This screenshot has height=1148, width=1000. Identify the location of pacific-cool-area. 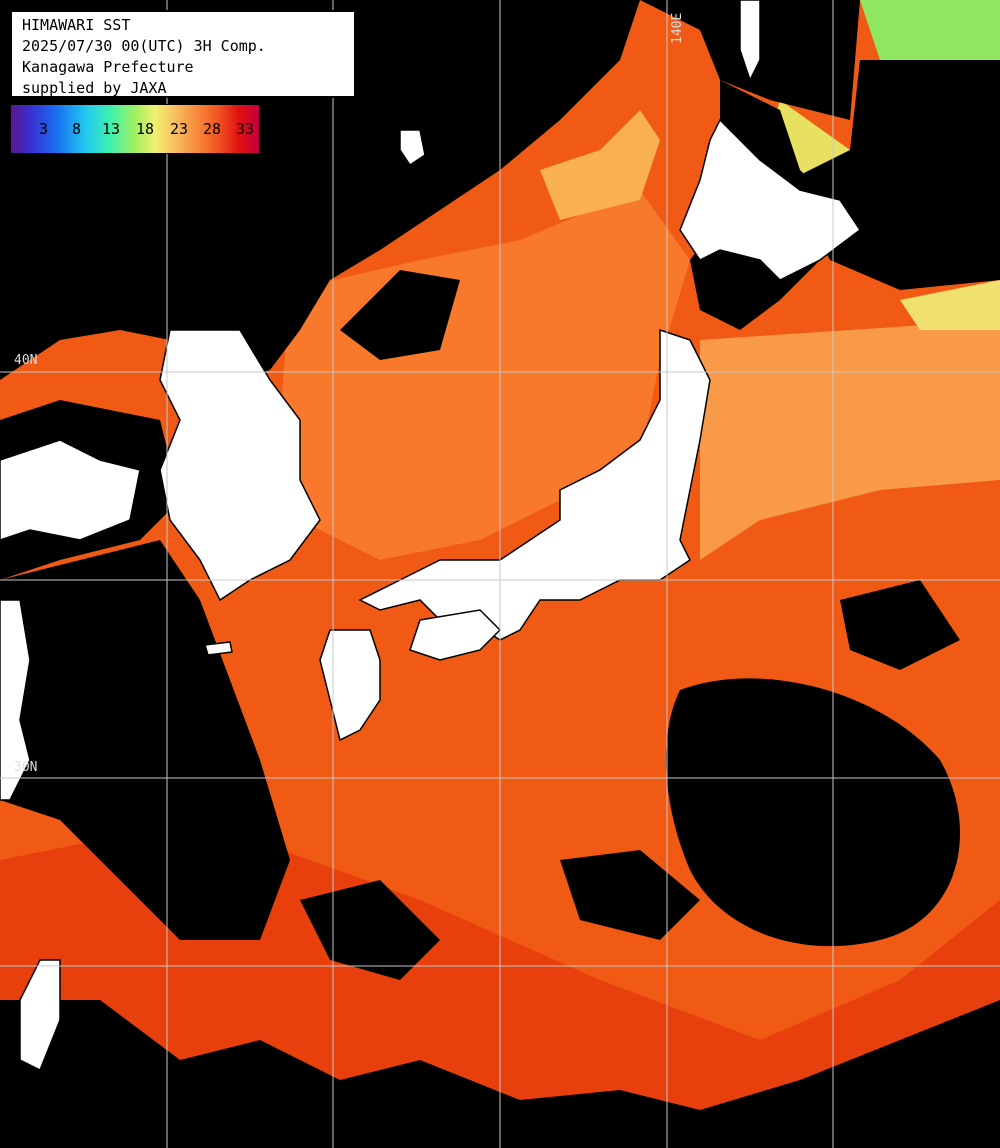
(850, 440).